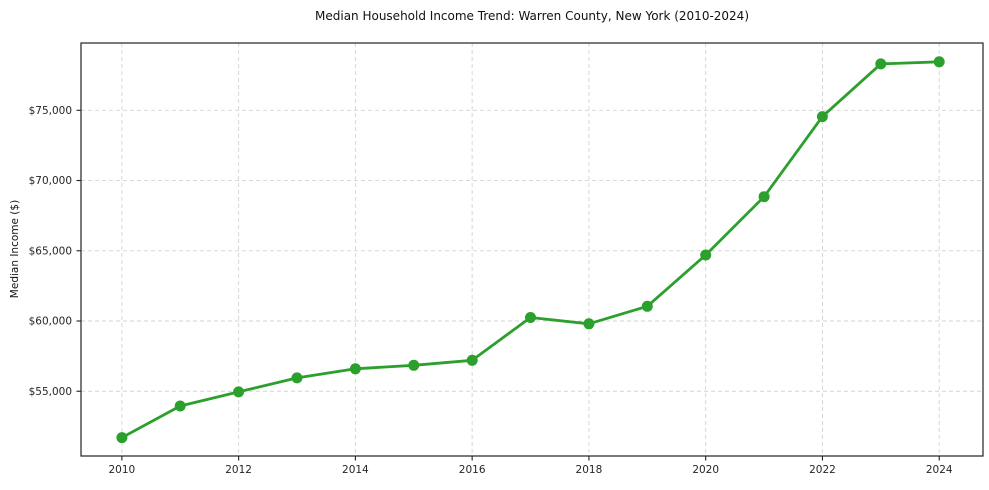 Image resolution: width=989 pixels, height=490 pixels. What do you see at coordinates (939, 470) in the screenshot?
I see `x-tick-label: 2024` at bounding box center [939, 470].